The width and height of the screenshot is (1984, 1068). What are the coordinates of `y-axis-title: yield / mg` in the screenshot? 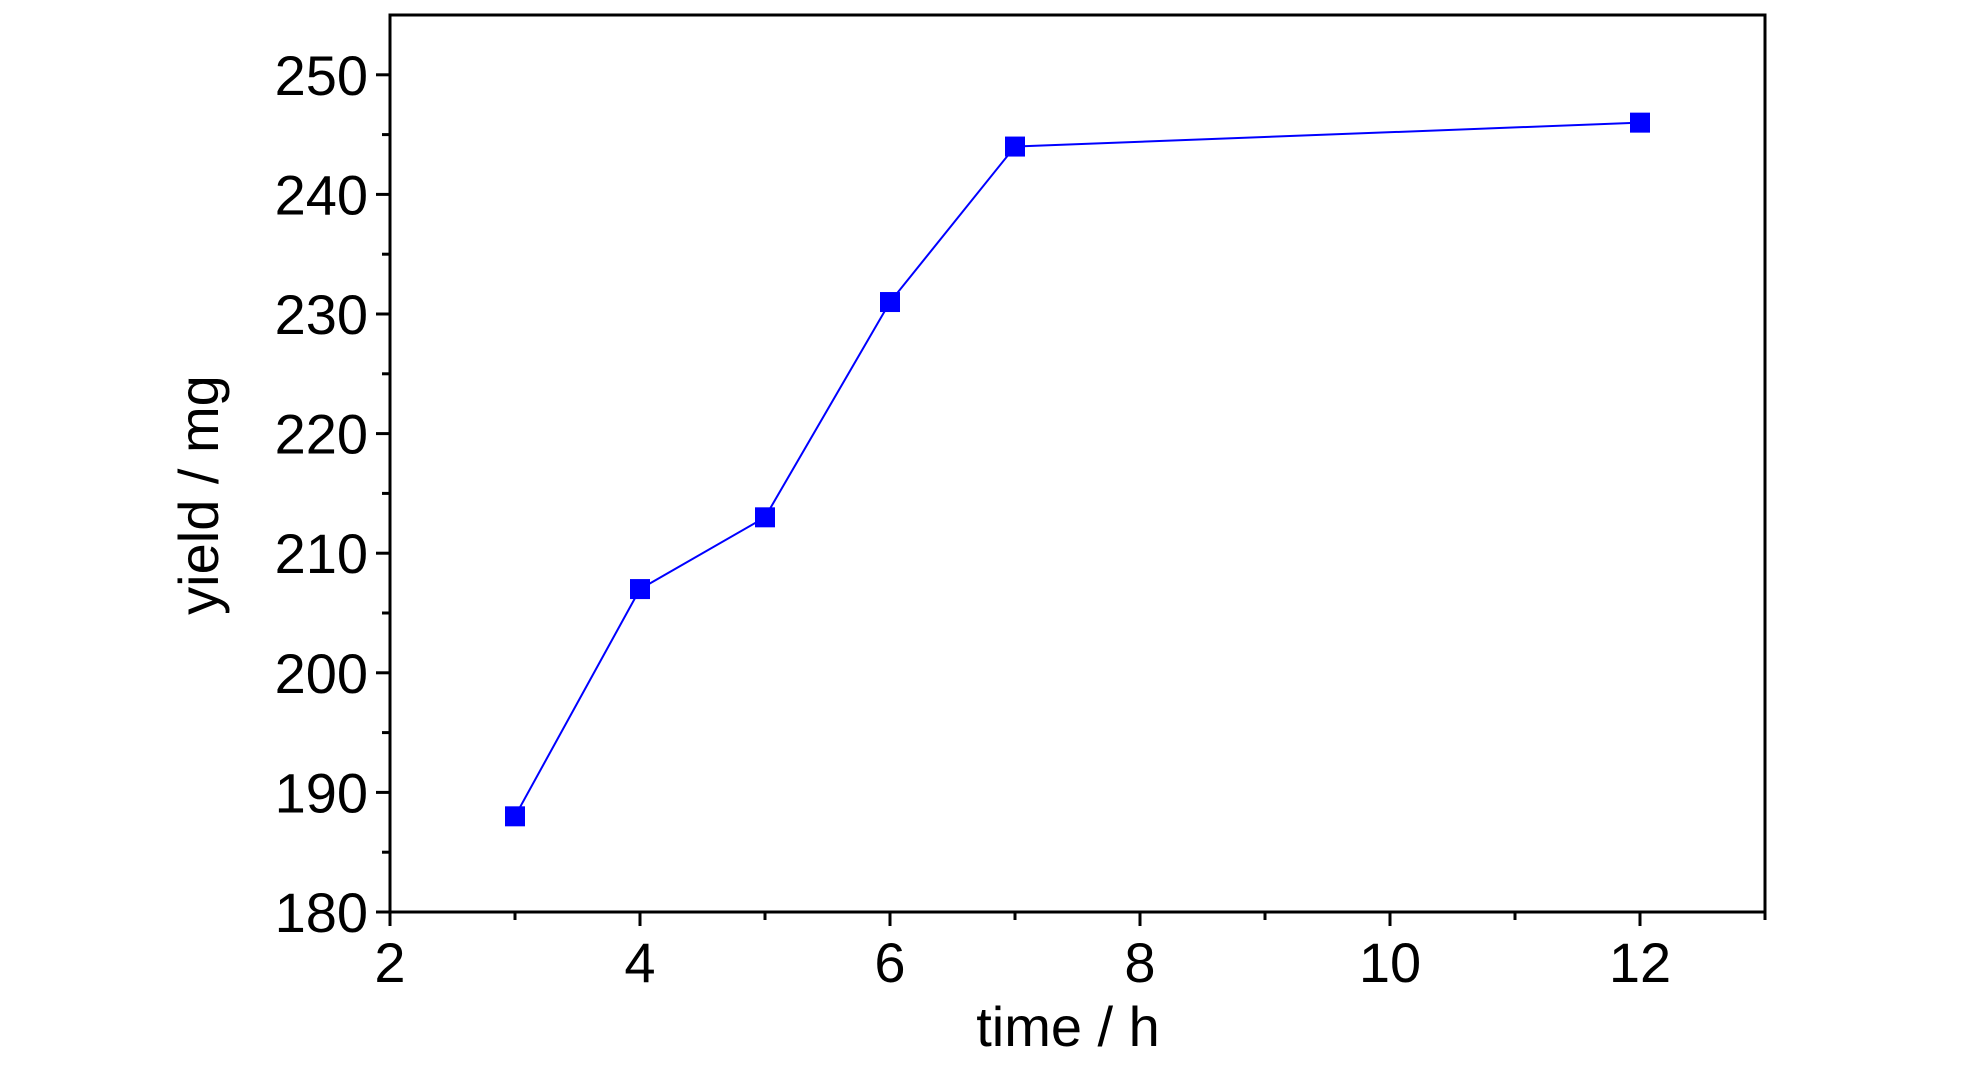 It's located at (198, 495).